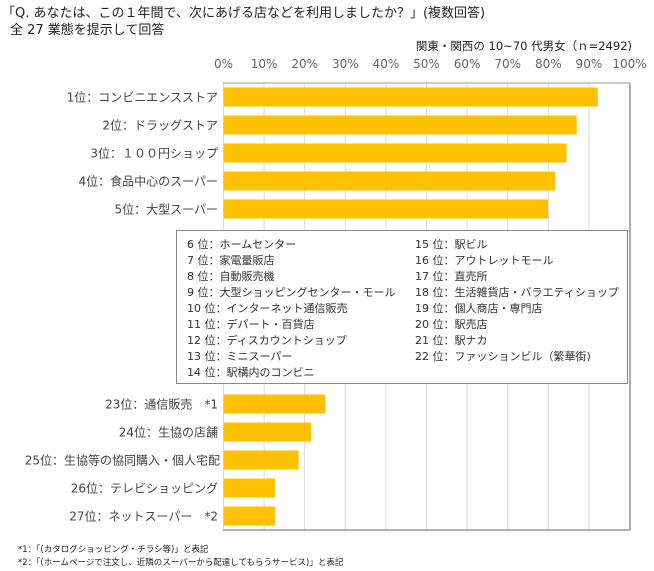 The image size is (654, 571). Describe the element at coordinates (154, 153) in the screenshot. I see `category-label: 3位：１００円ショップ` at that location.